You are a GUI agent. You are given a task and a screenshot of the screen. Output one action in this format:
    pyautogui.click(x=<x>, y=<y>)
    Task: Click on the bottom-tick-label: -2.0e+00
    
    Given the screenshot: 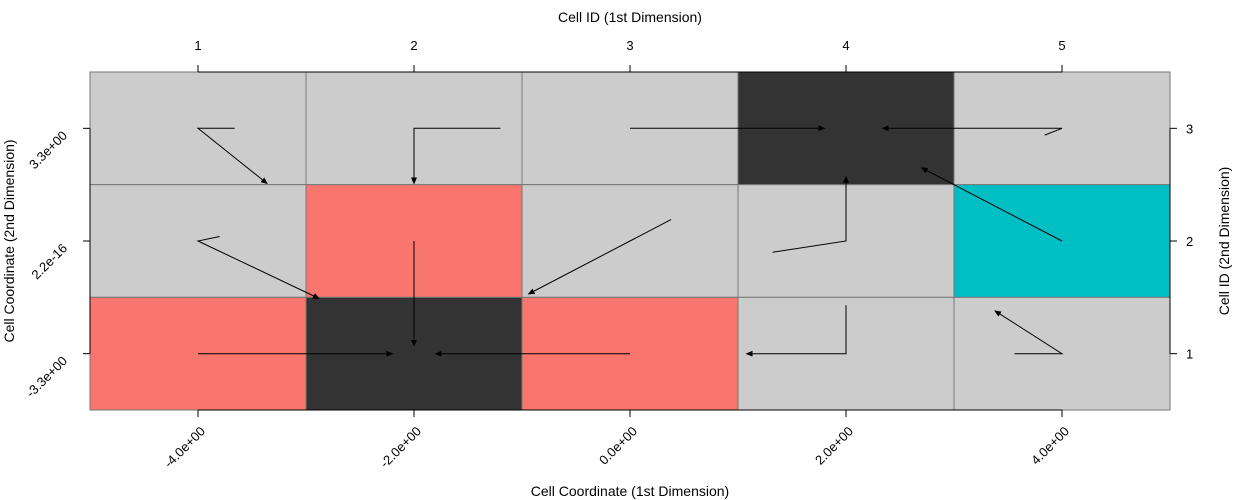 What is the action you would take?
    pyautogui.click(x=400, y=447)
    